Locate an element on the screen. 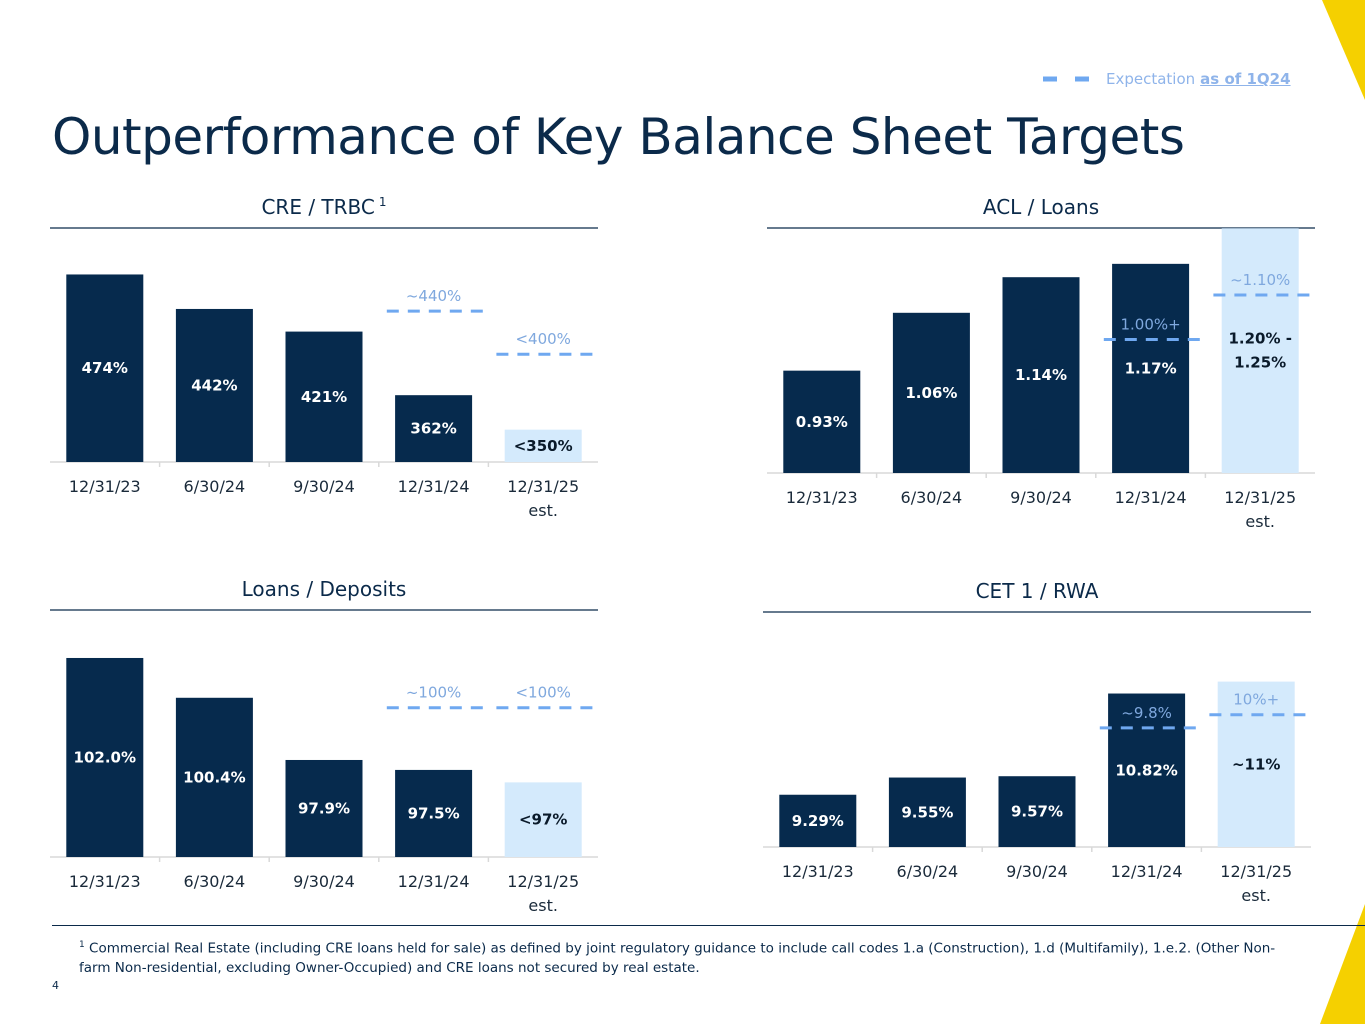  bar-value-label: 421% is located at coordinates (324, 397).